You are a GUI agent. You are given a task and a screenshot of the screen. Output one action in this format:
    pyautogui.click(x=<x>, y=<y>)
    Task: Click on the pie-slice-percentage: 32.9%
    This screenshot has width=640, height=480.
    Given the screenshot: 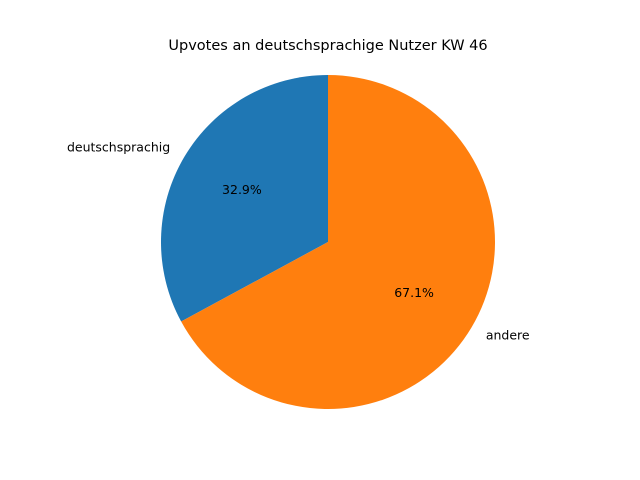 What is the action you would take?
    pyautogui.click(x=242, y=189)
    